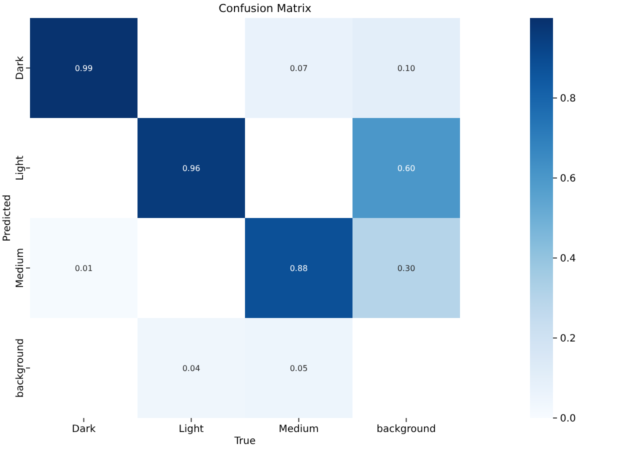  Describe the element at coordinates (20, 167) in the screenshot. I see `y-tick-label: Light` at that location.